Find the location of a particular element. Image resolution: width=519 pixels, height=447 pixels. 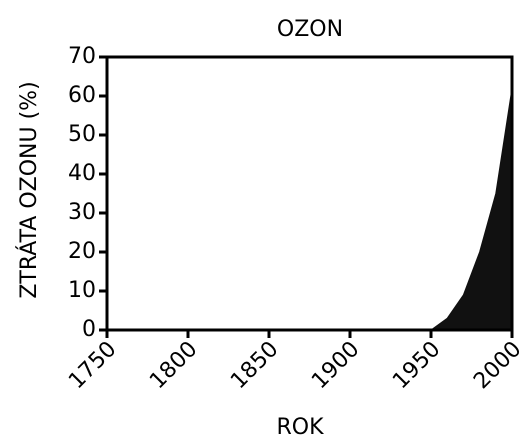

chart-title: OZON is located at coordinates (310, 29).